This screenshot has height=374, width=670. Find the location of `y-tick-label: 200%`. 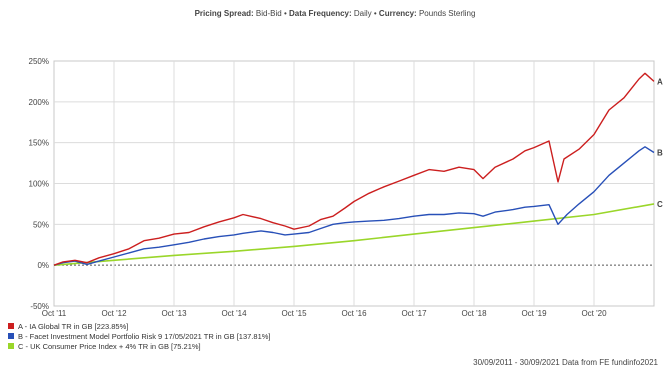

y-tick-label: 200% is located at coordinates (39, 102).